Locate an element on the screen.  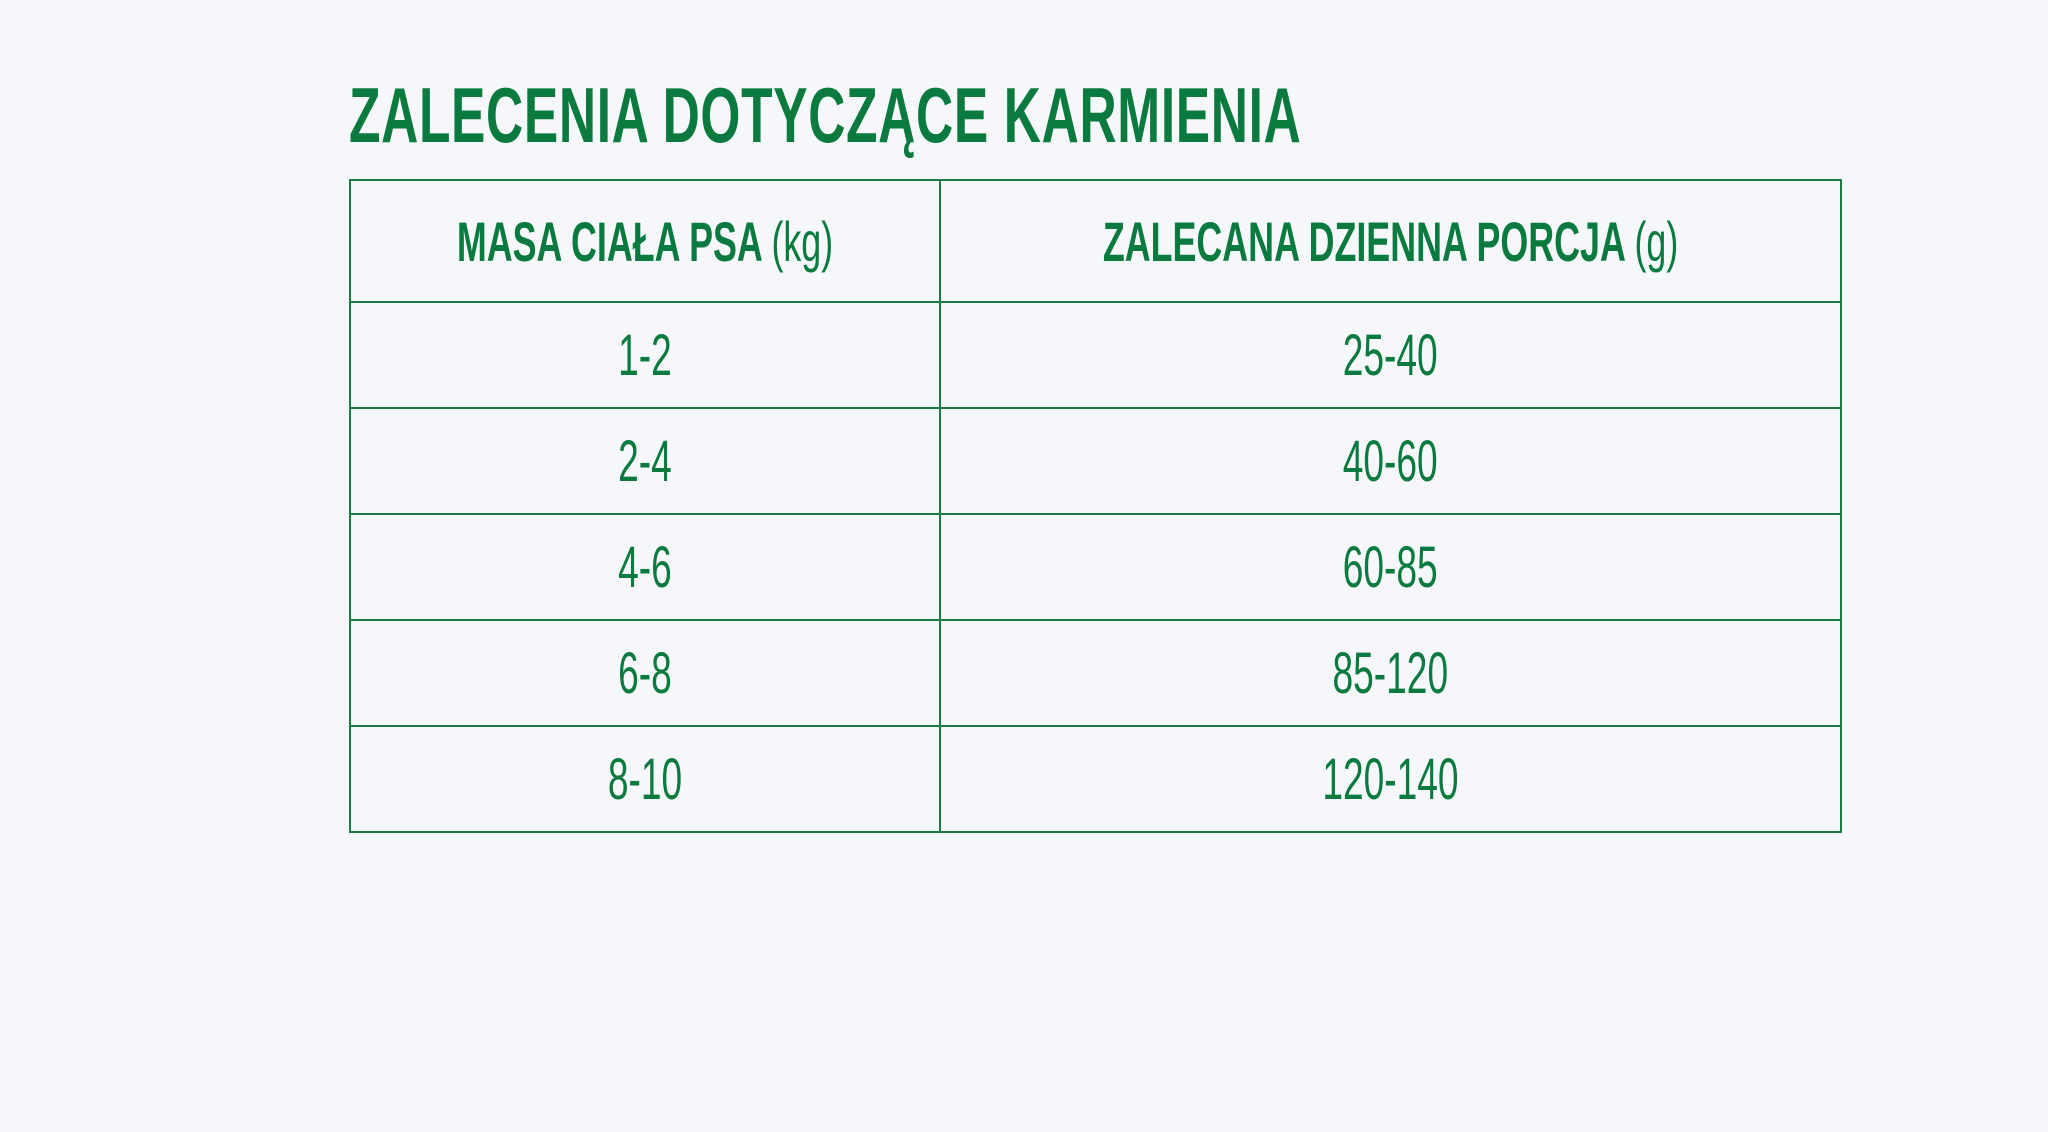
table-row: 4-6 60-85 is located at coordinates (1095, 567).